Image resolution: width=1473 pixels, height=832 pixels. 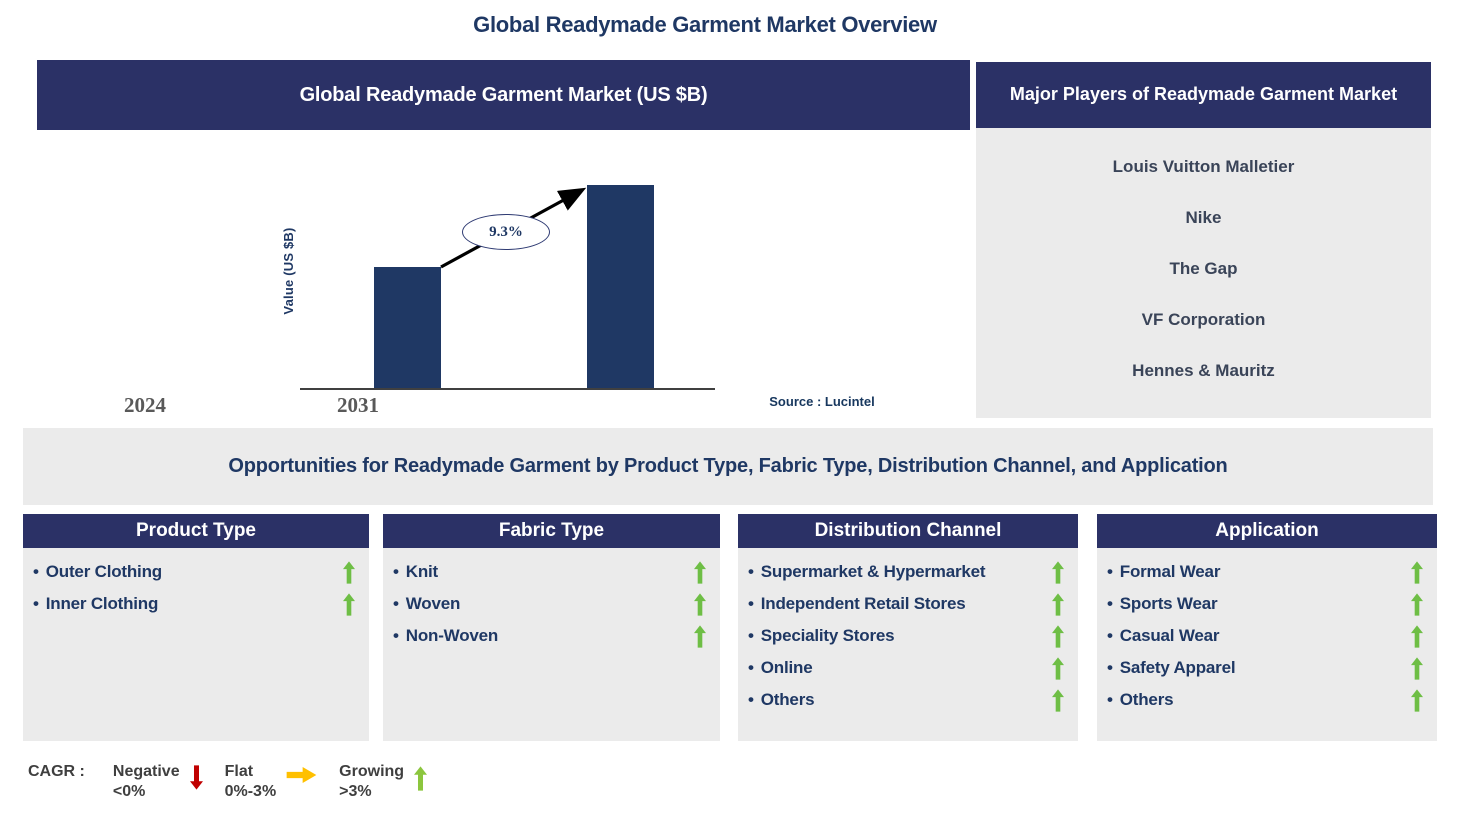 I want to click on x-tick-2031: 2031, so click(x=358, y=405).